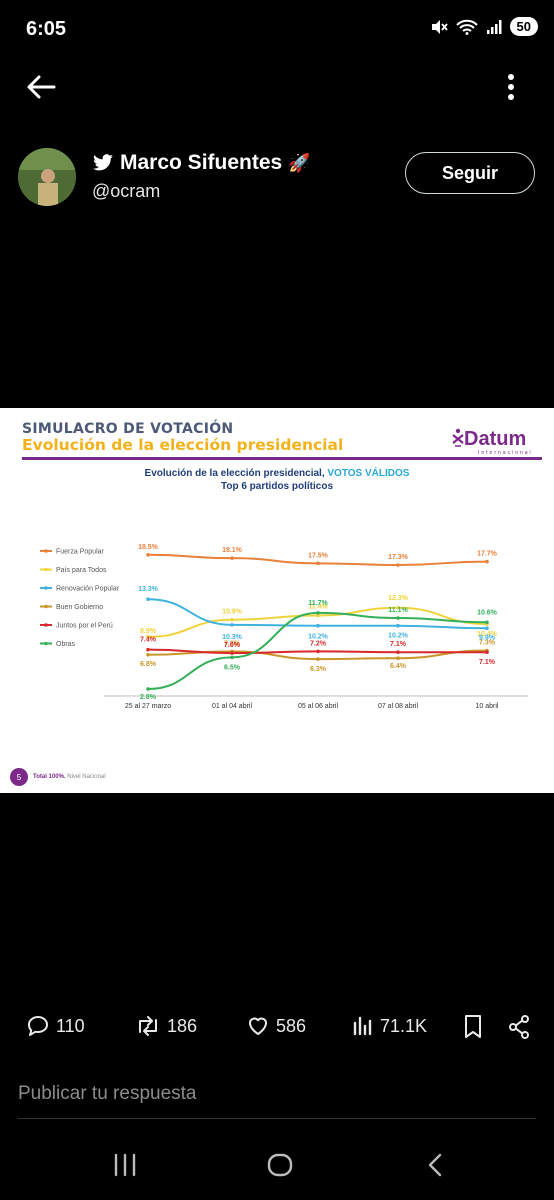  I want to click on chart-subtitle: Top 6 partidos políticos, so click(277, 486).